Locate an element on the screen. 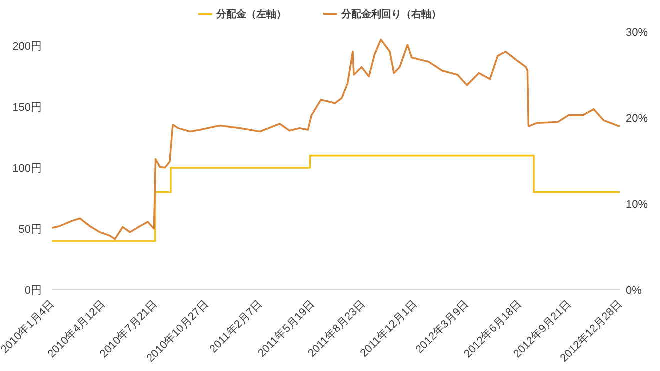  y-tick-label: 0円 is located at coordinates (33, 290).